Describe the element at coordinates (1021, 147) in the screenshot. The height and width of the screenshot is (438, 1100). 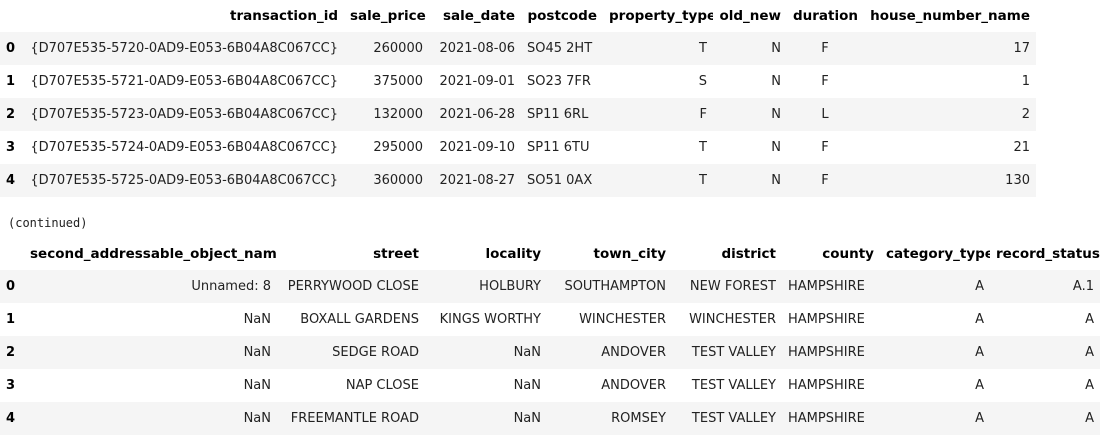
I see `table-cell: 21` at that location.